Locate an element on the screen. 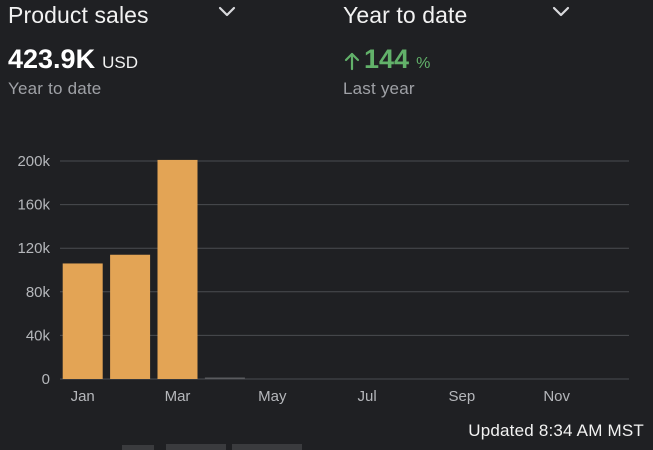 Image resolution: width=653 pixels, height=450 pixels. period-dropdown-label: Year to date is located at coordinates (405, 14).